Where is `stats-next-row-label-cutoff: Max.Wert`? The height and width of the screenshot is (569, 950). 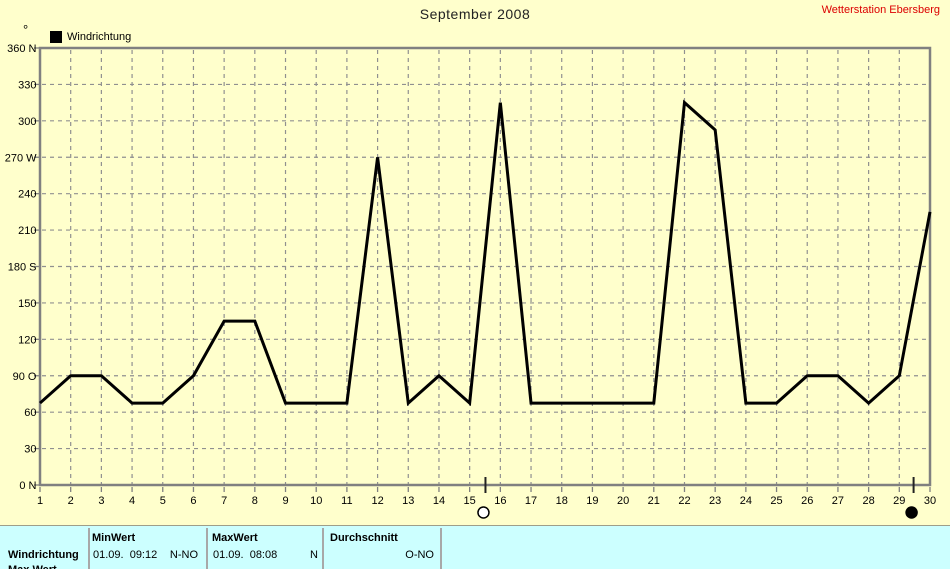 stats-next-row-label-cutoff: Max.Wert is located at coordinates (32, 566).